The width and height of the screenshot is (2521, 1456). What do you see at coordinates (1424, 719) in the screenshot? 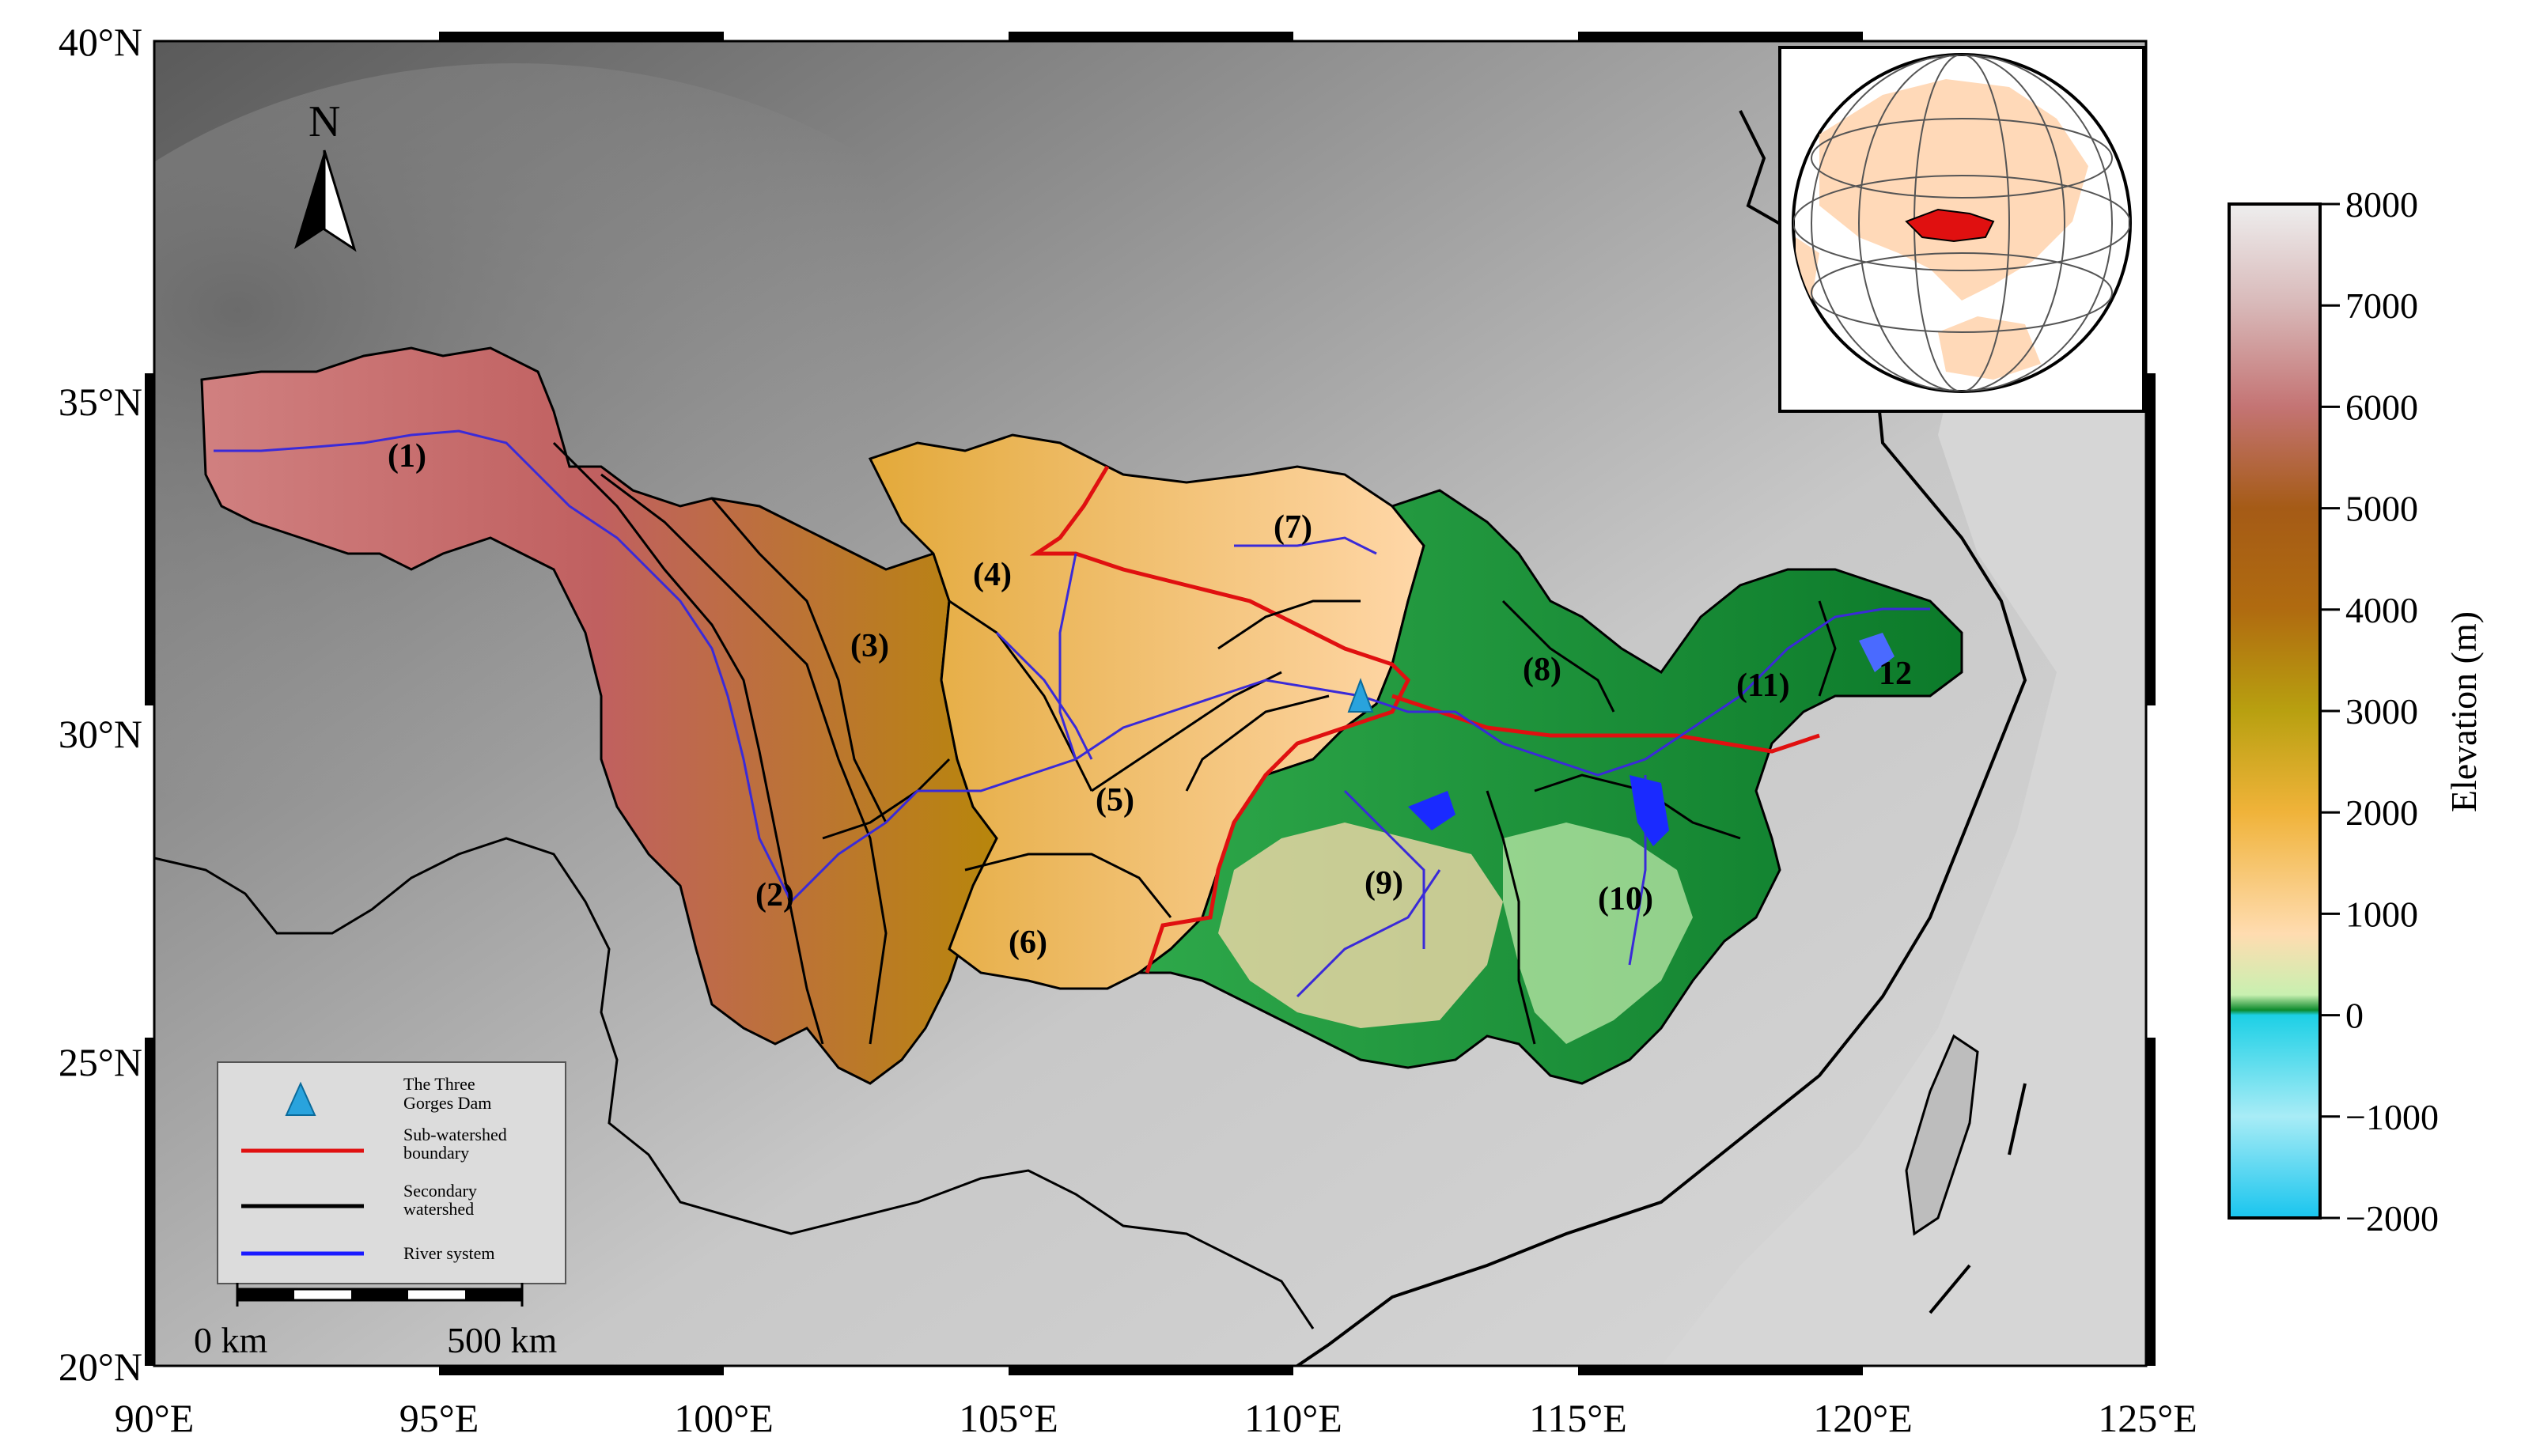
I see `sub-watershed-boundary` at bounding box center [1424, 719].